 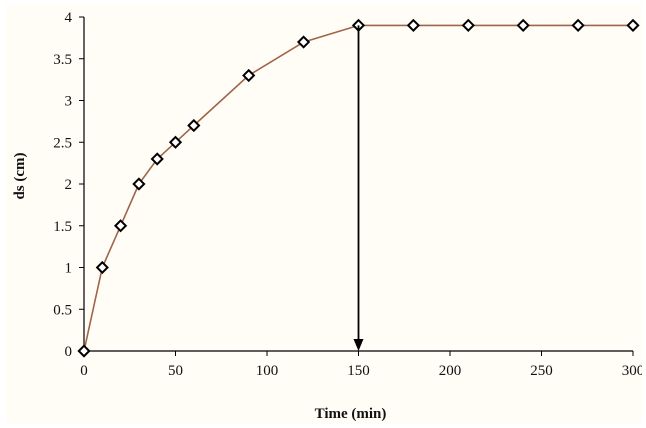 What do you see at coordinates (69, 102) in the screenshot?
I see `y-tick-label: 3` at bounding box center [69, 102].